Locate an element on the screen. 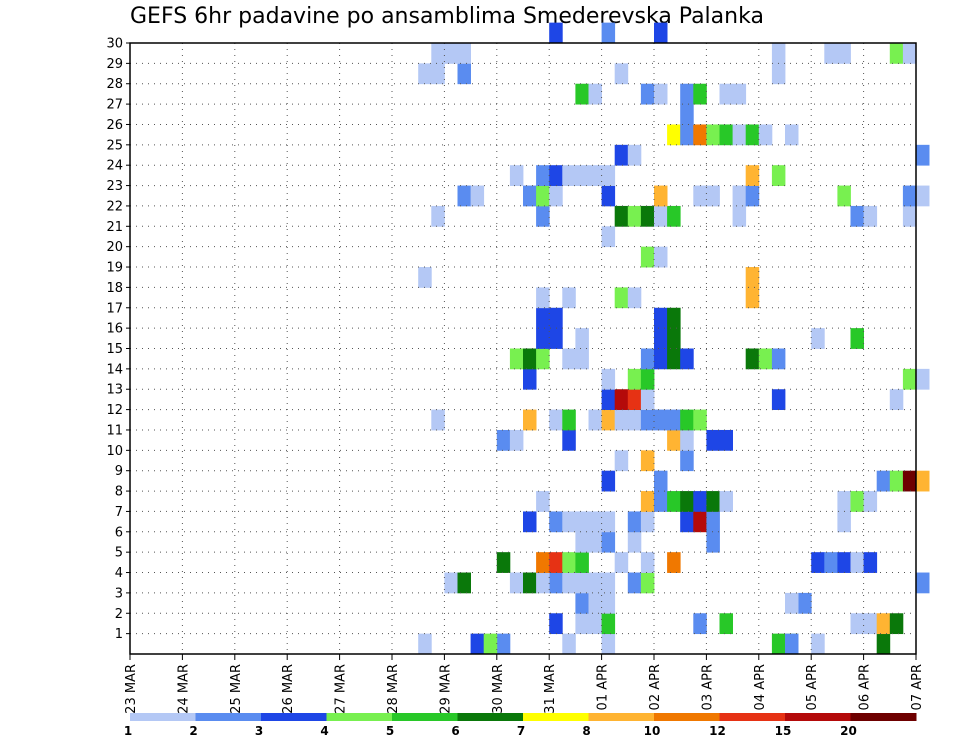 The image size is (960, 742). x-tick-label: 30 MAR is located at coordinates (498, 689).